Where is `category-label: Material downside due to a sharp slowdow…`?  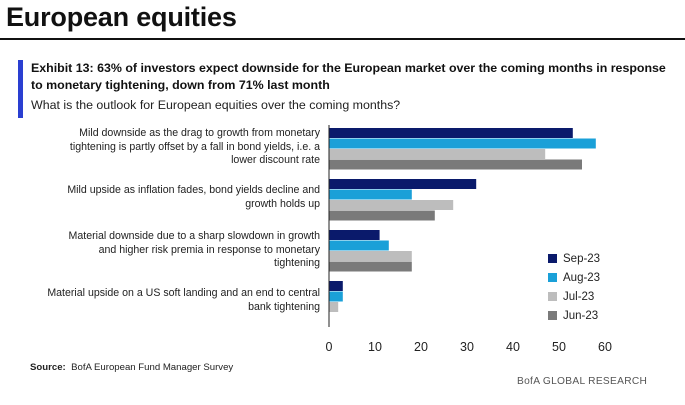 category-label: Material downside due to a sharp slowdow… is located at coordinates (194, 249).